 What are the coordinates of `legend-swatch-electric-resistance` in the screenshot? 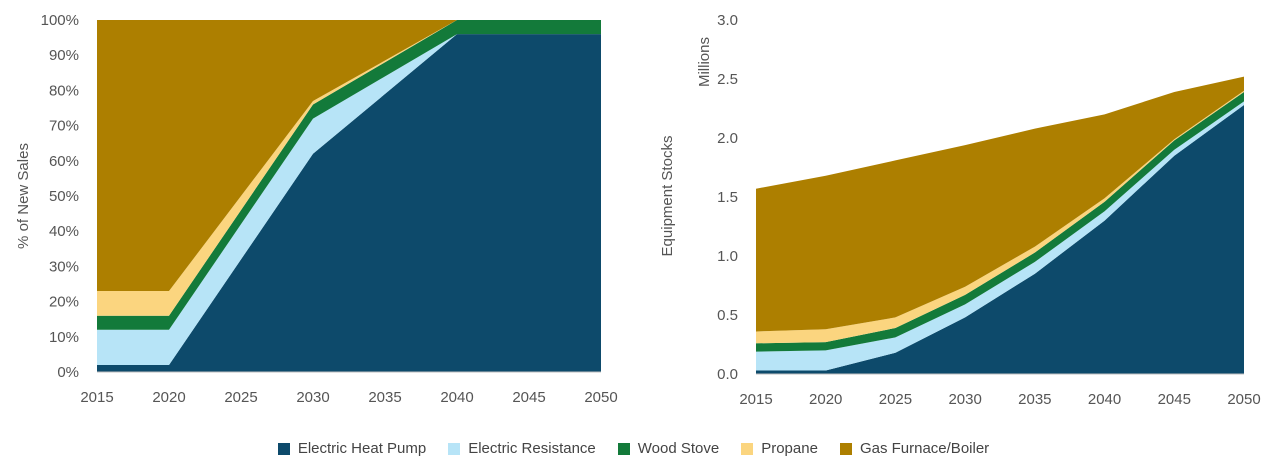 It's located at (454, 448).